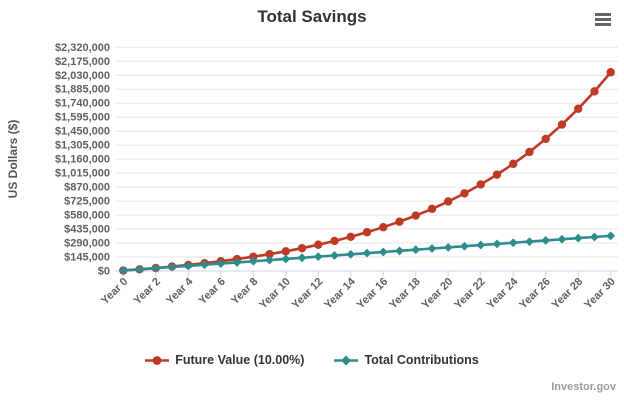 The width and height of the screenshot is (624, 400). Describe the element at coordinates (87, 202) in the screenshot. I see `y-axis-tick-label: $725,000` at that location.